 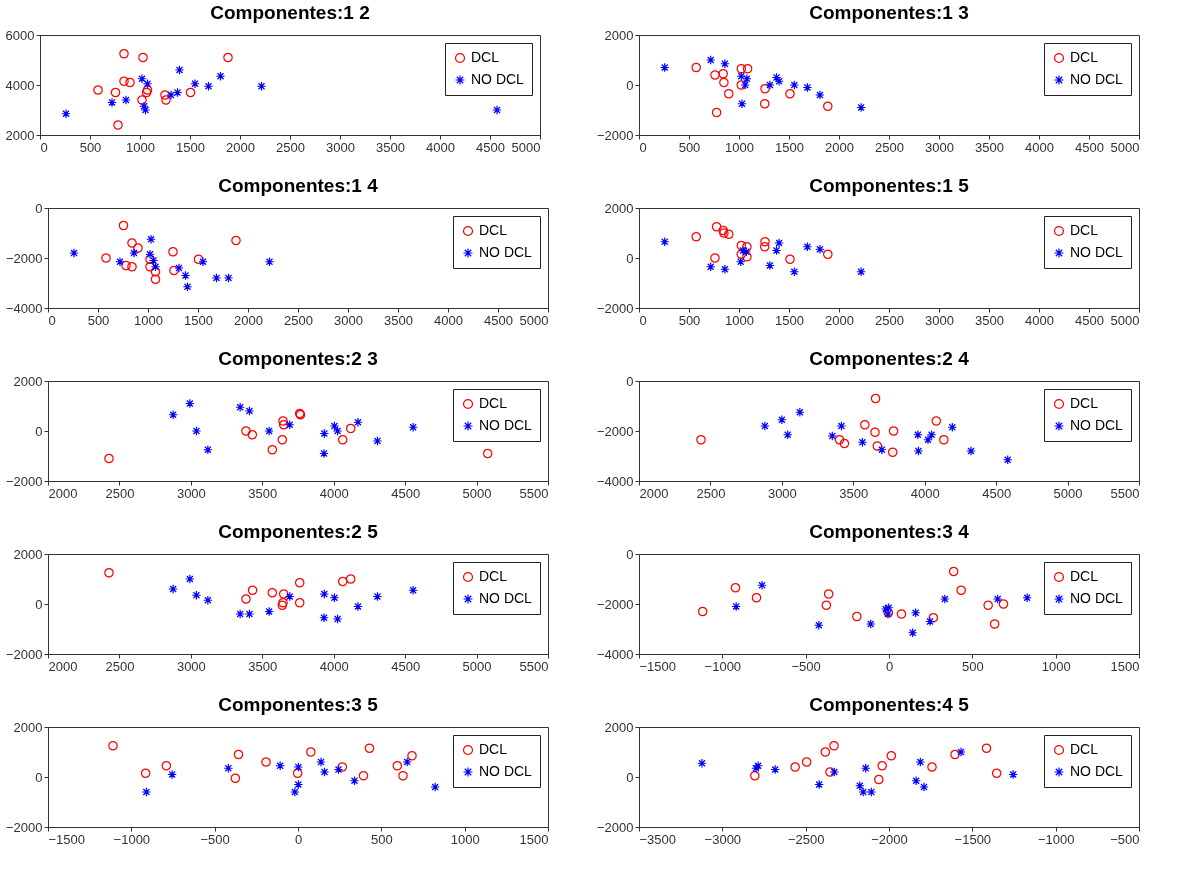 I want to click on chart-title: Componentes:2 4, so click(x=889, y=358).